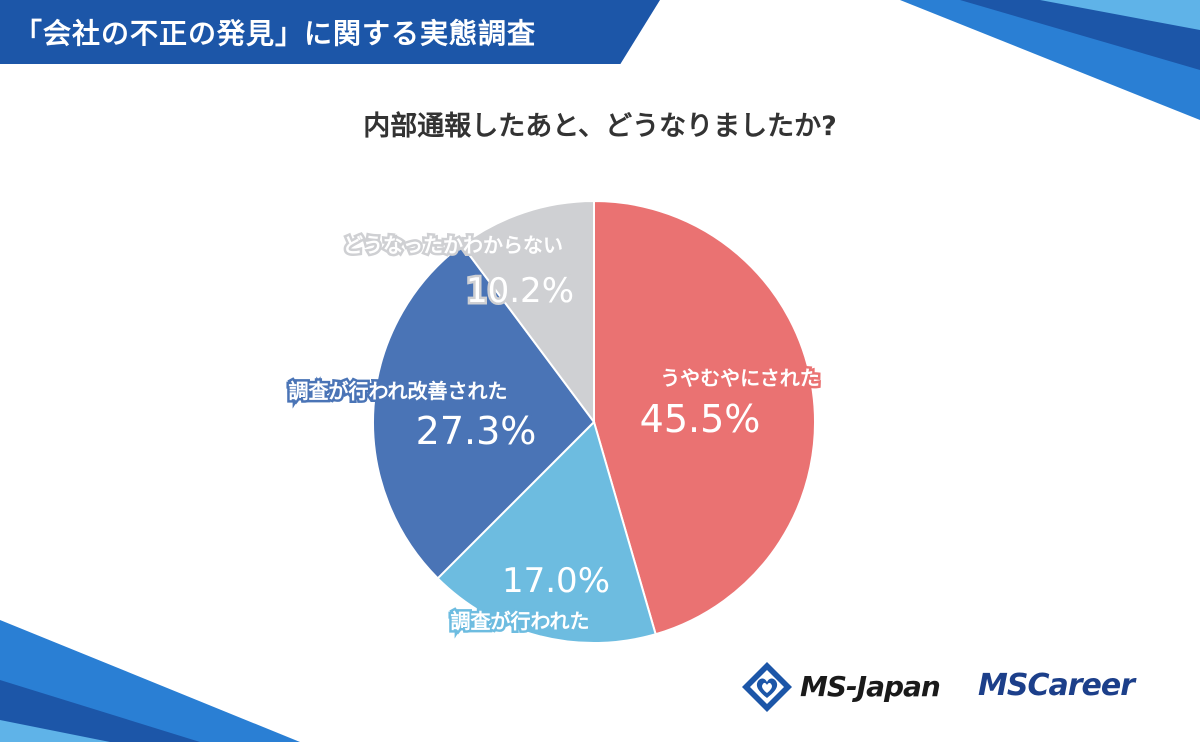 The image size is (1200, 742). What do you see at coordinates (767, 687) in the screenshot?
I see `diamond-heart-icon` at bounding box center [767, 687].